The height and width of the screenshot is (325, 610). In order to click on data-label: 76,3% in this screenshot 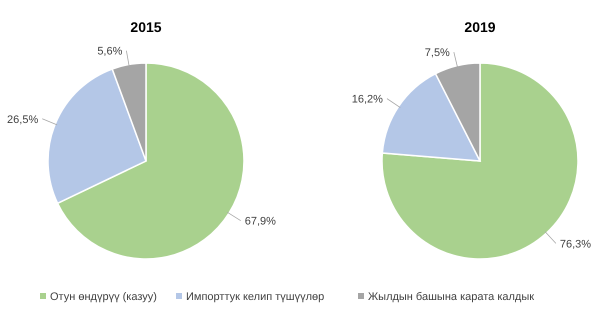, I will do `click(576, 244)`.